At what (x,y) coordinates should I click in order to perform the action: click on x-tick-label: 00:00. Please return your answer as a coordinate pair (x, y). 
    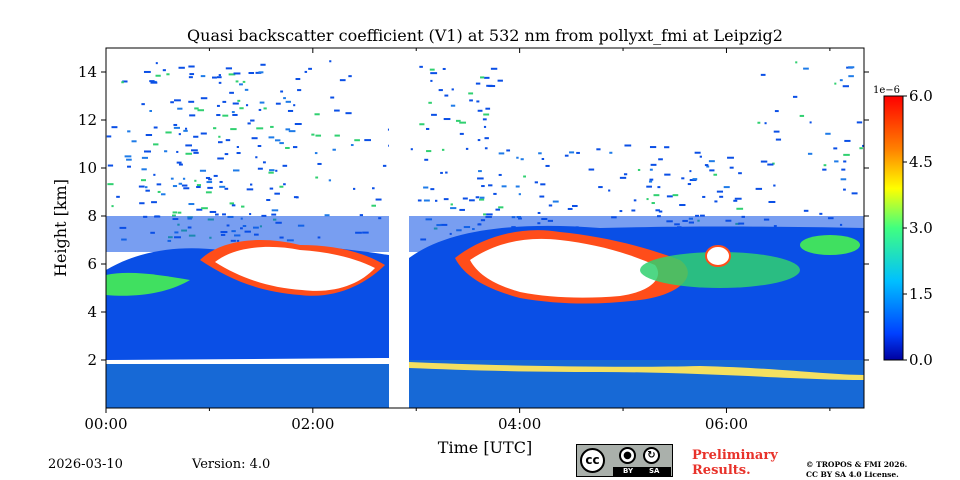
    Looking at the image, I should click on (105, 424).